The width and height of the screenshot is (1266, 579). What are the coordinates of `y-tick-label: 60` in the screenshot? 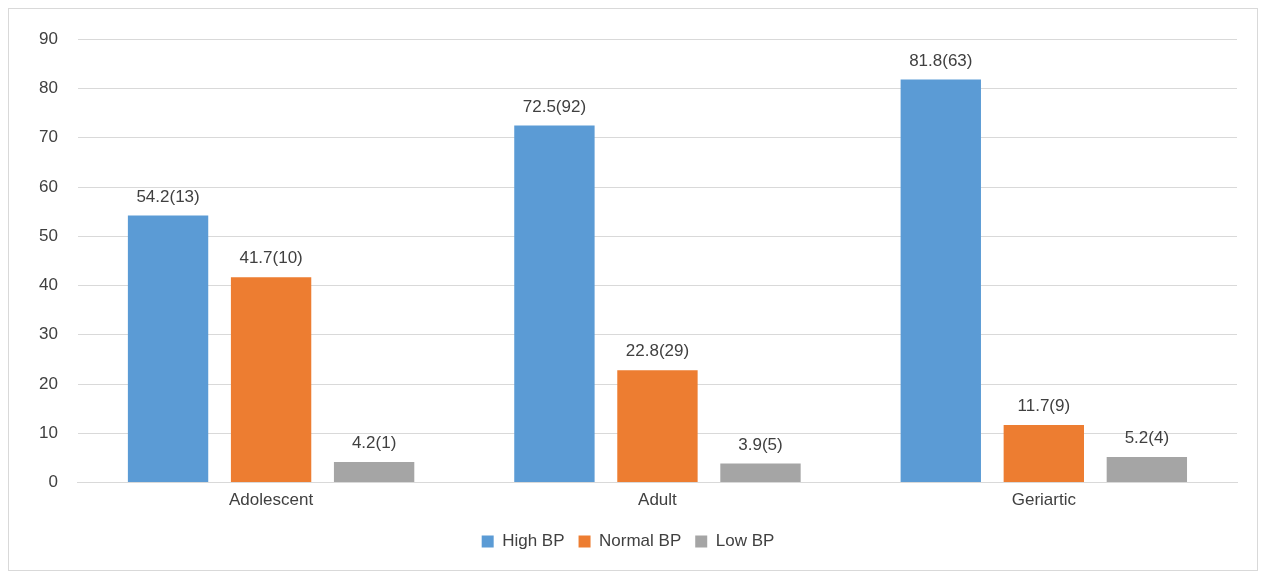 It's located at (48, 186).